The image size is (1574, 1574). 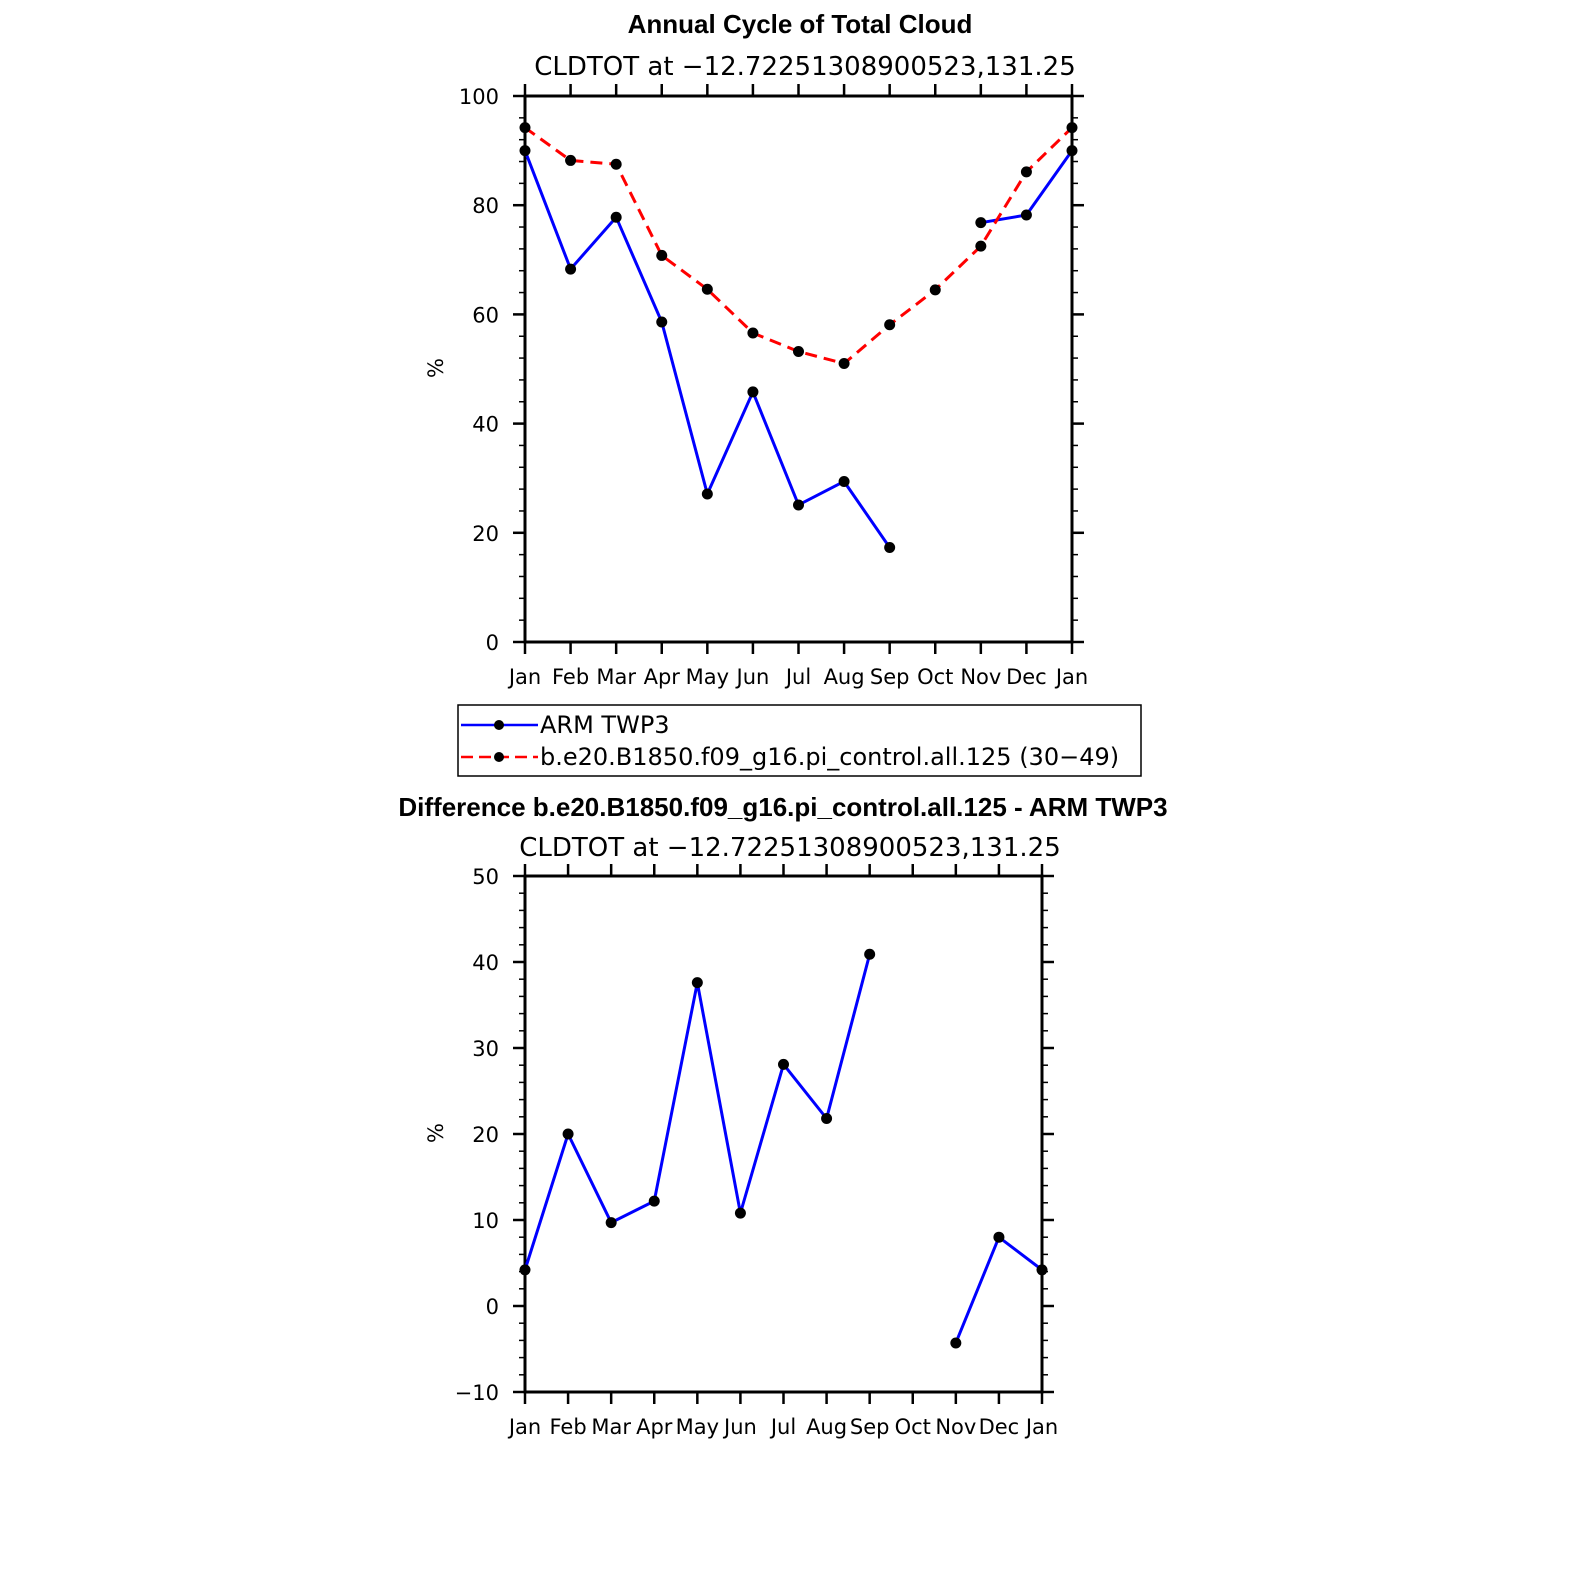 I want to click on y-tick-label: 10, so click(x=485, y=1221).